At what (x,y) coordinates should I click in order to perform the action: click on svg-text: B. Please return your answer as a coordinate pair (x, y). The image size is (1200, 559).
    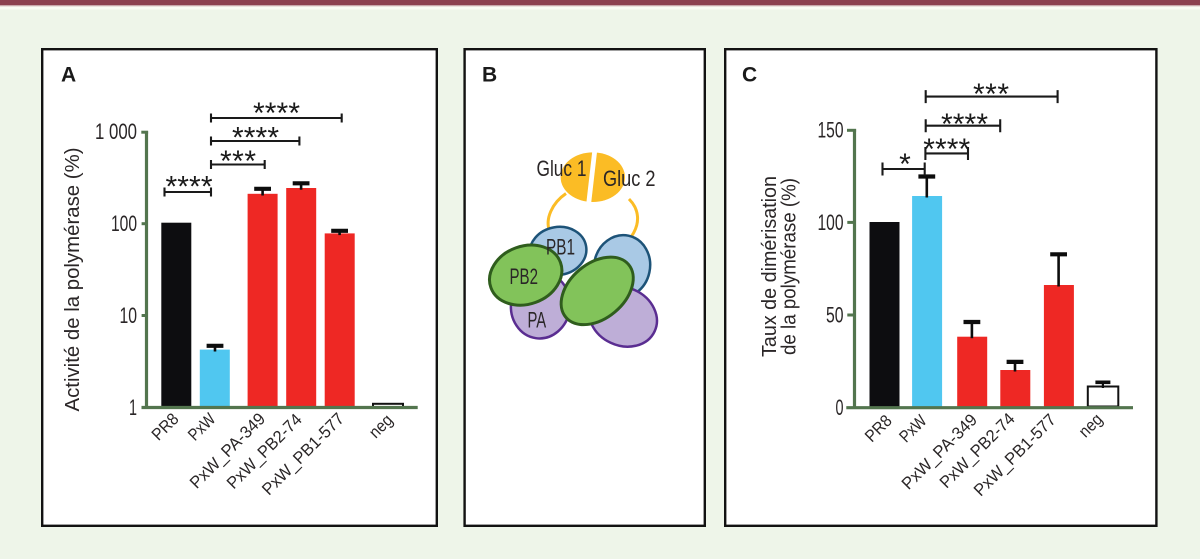
    Looking at the image, I should click on (489, 75).